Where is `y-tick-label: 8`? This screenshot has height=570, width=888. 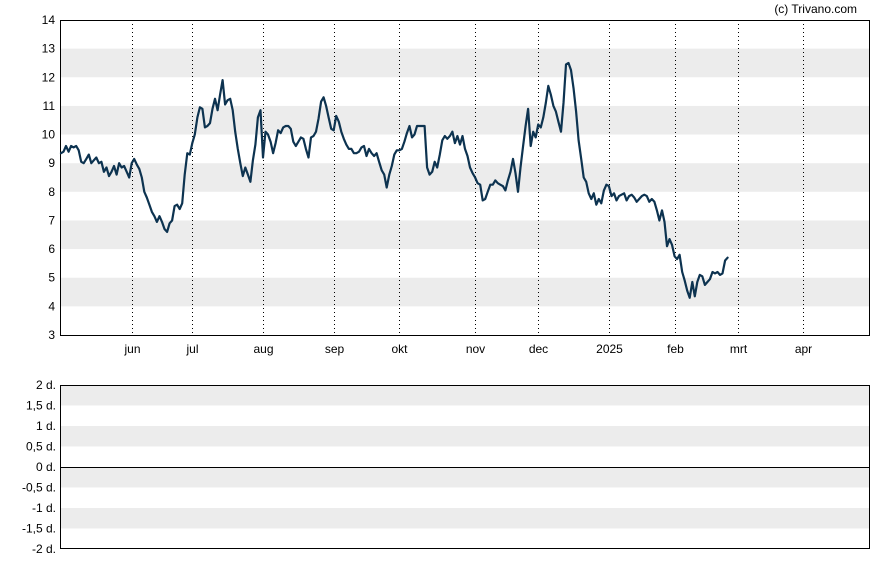 y-tick-label: 8 is located at coordinates (51, 192).